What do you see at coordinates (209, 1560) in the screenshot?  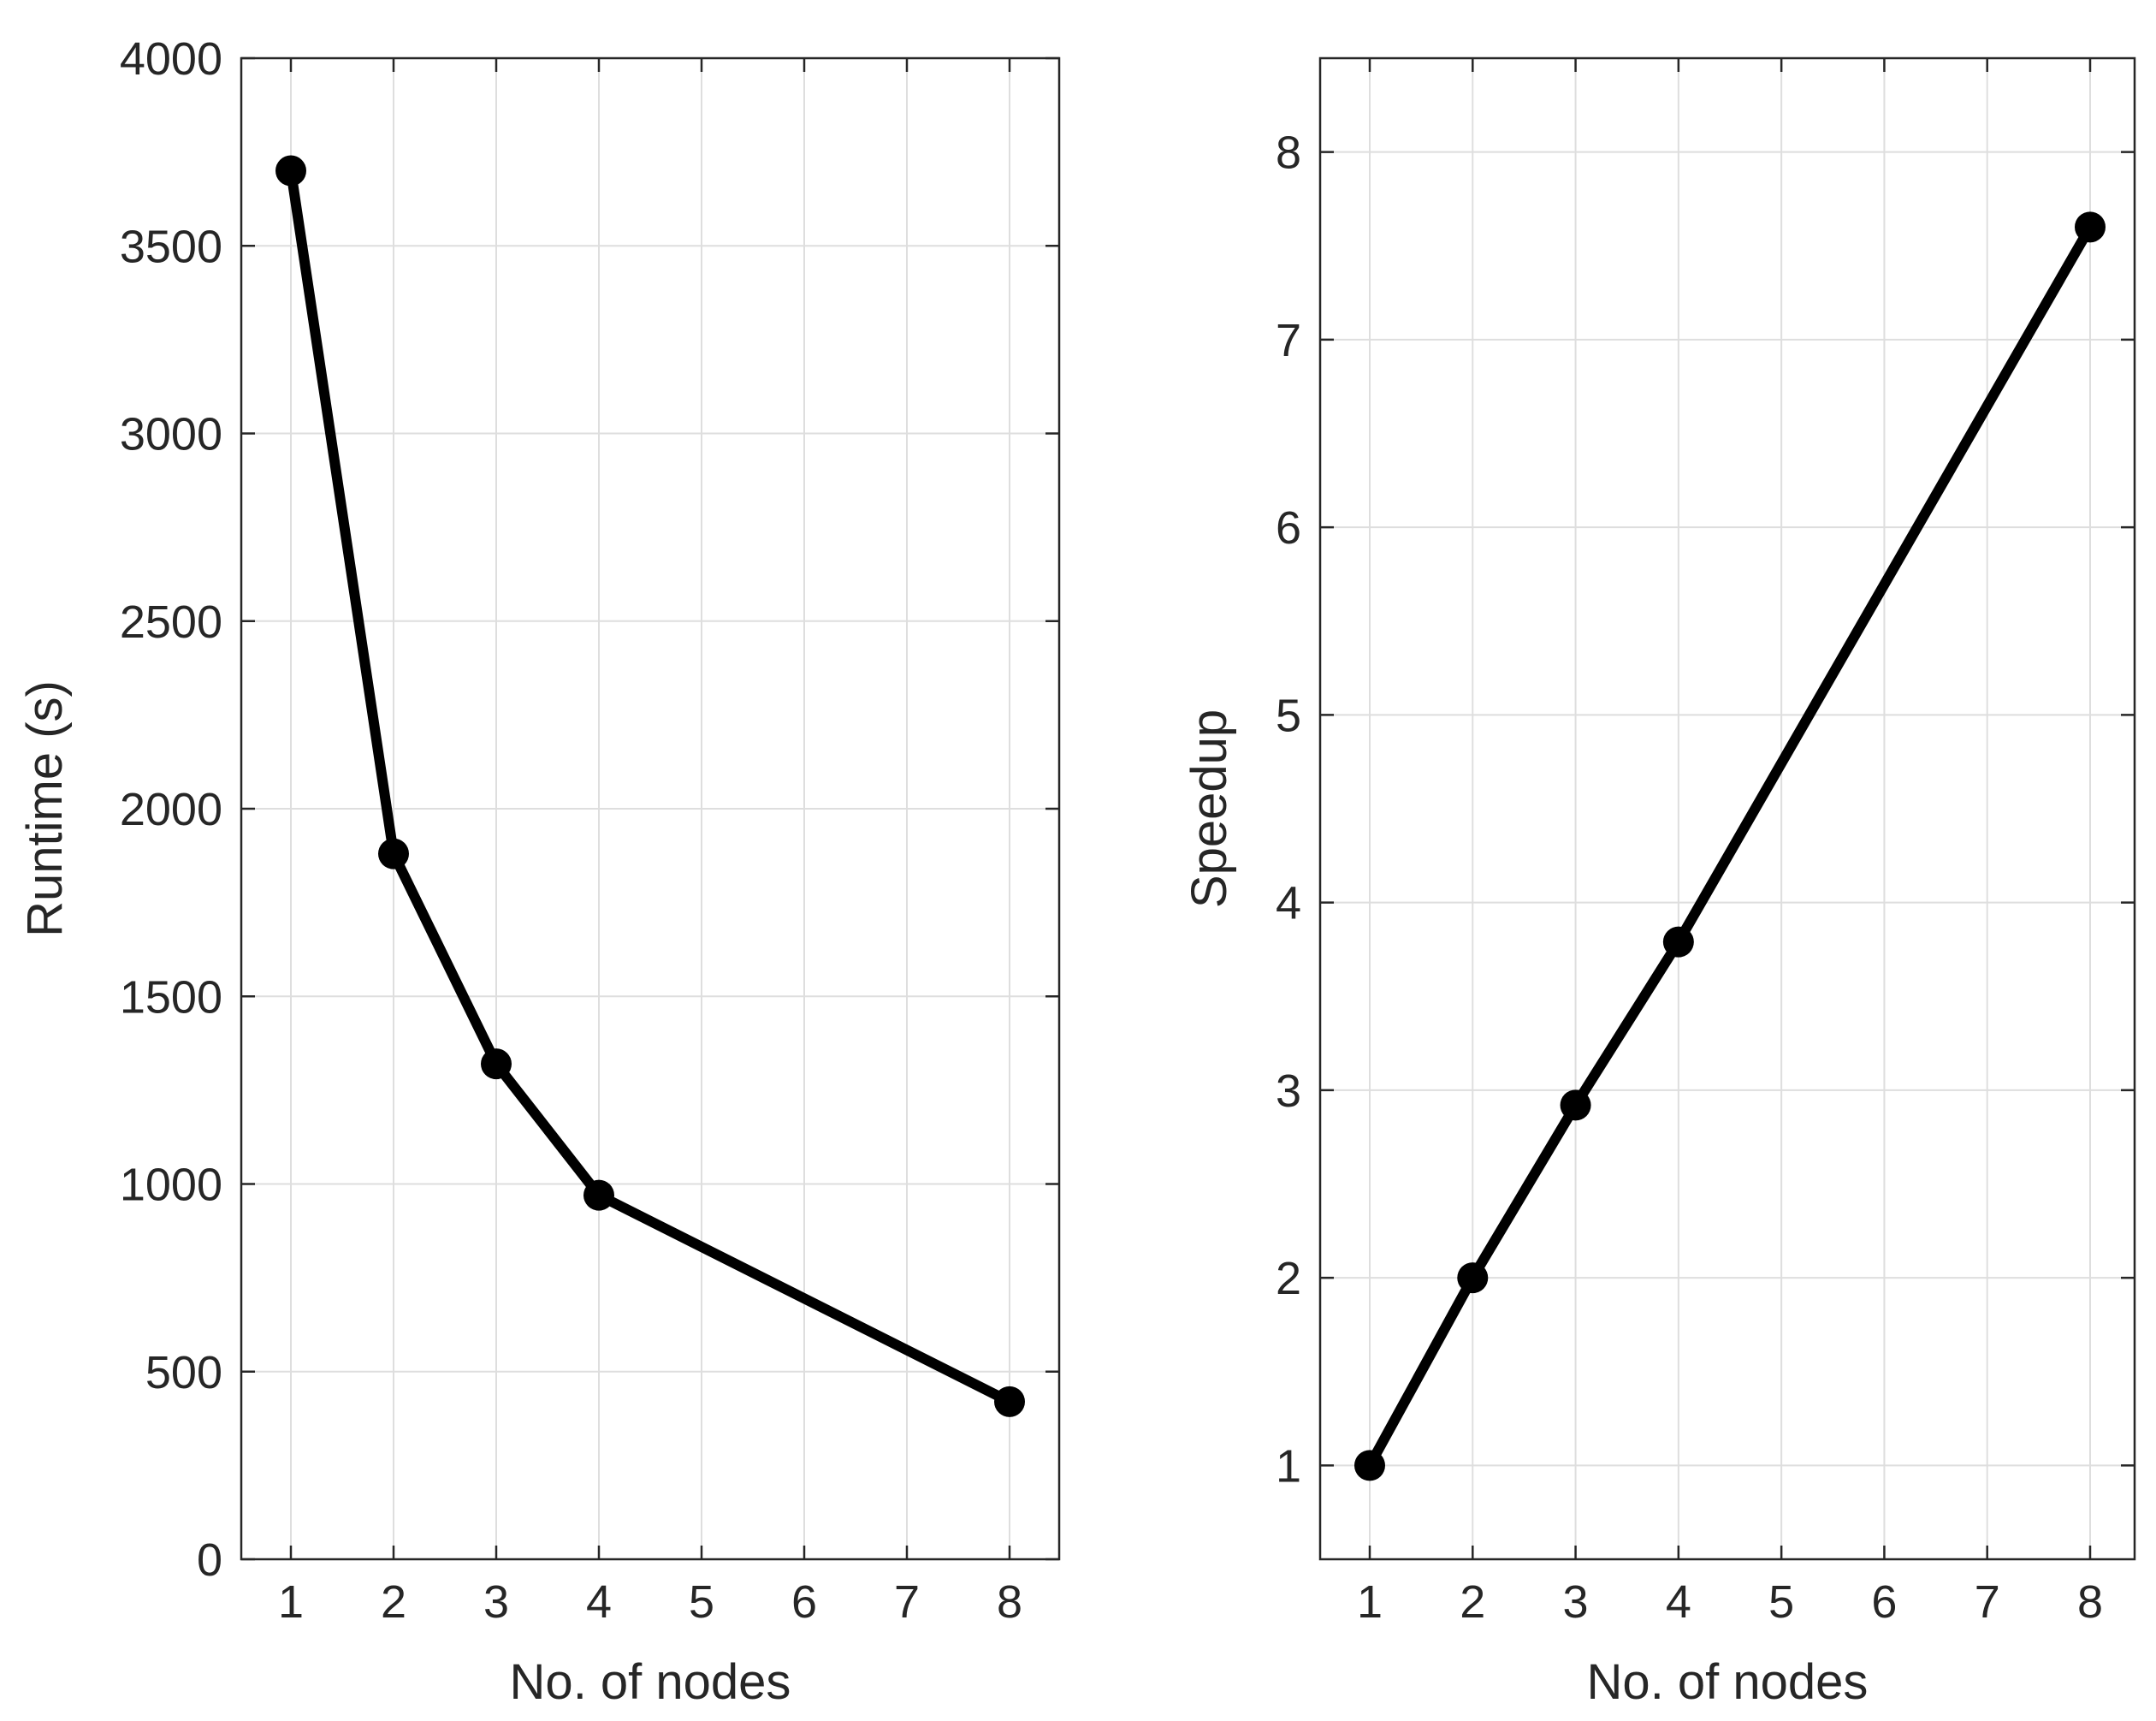 I see `y-tick-label: 0` at bounding box center [209, 1560].